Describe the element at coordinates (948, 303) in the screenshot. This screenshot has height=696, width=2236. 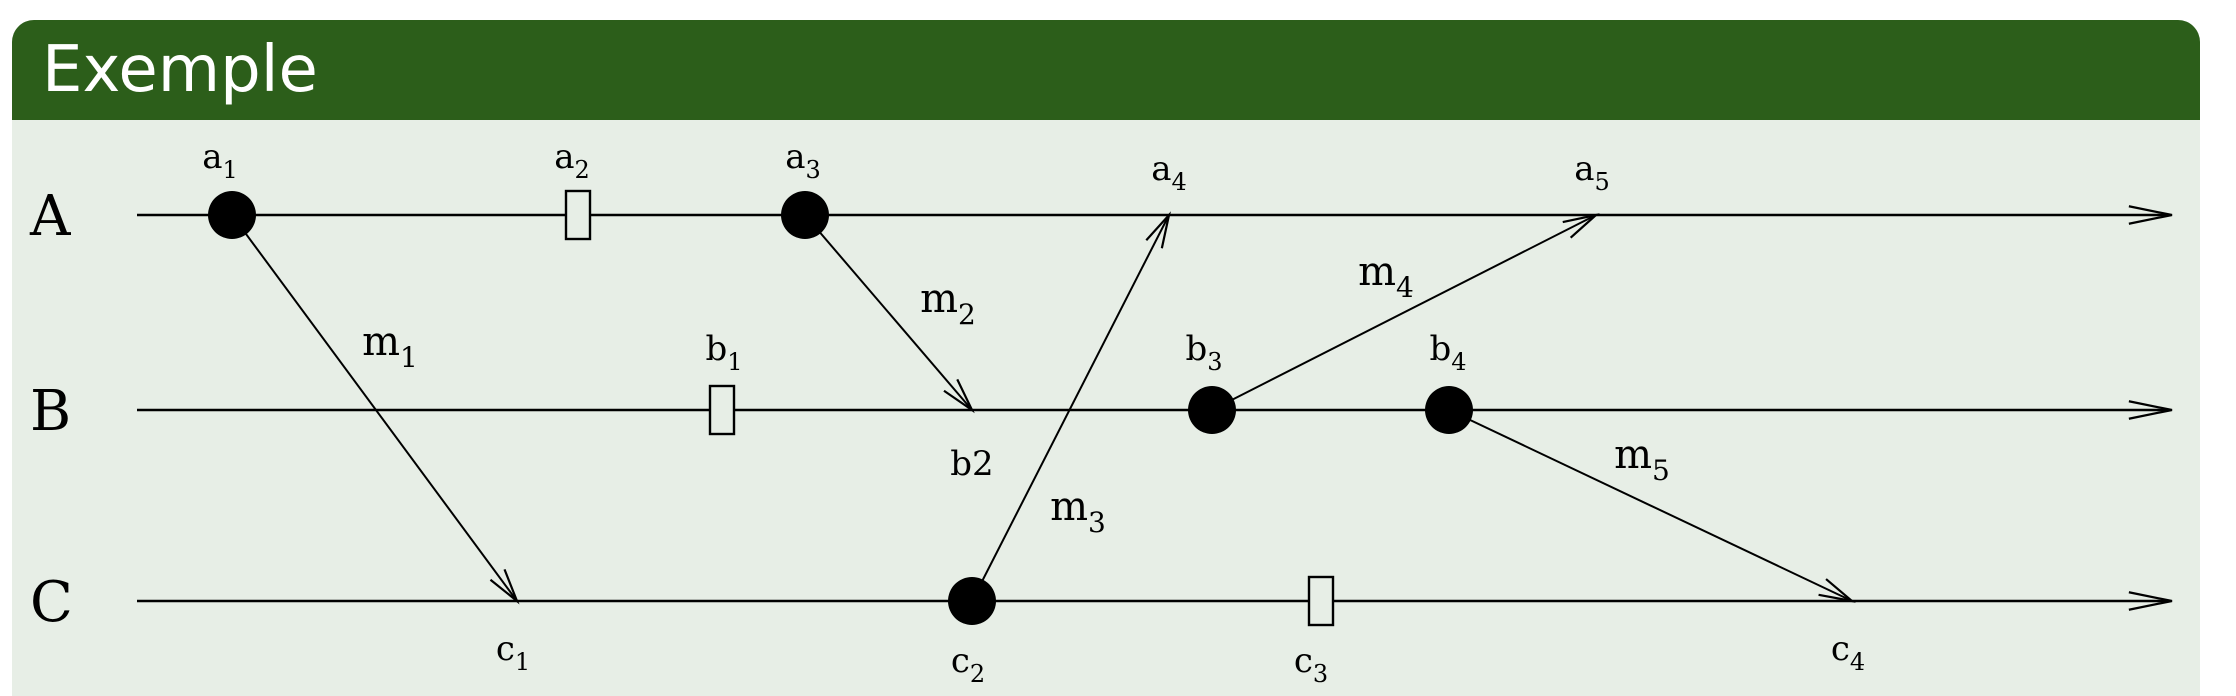
I see `message-label-m2: m2` at that location.